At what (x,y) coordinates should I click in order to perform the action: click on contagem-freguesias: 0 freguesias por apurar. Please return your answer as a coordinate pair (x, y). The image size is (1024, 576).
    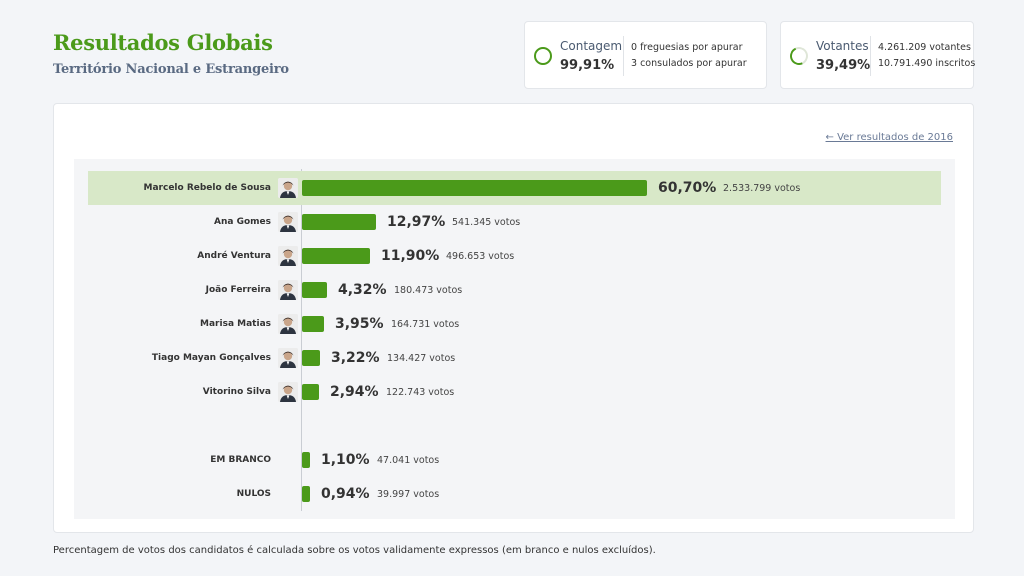
    Looking at the image, I should click on (687, 47).